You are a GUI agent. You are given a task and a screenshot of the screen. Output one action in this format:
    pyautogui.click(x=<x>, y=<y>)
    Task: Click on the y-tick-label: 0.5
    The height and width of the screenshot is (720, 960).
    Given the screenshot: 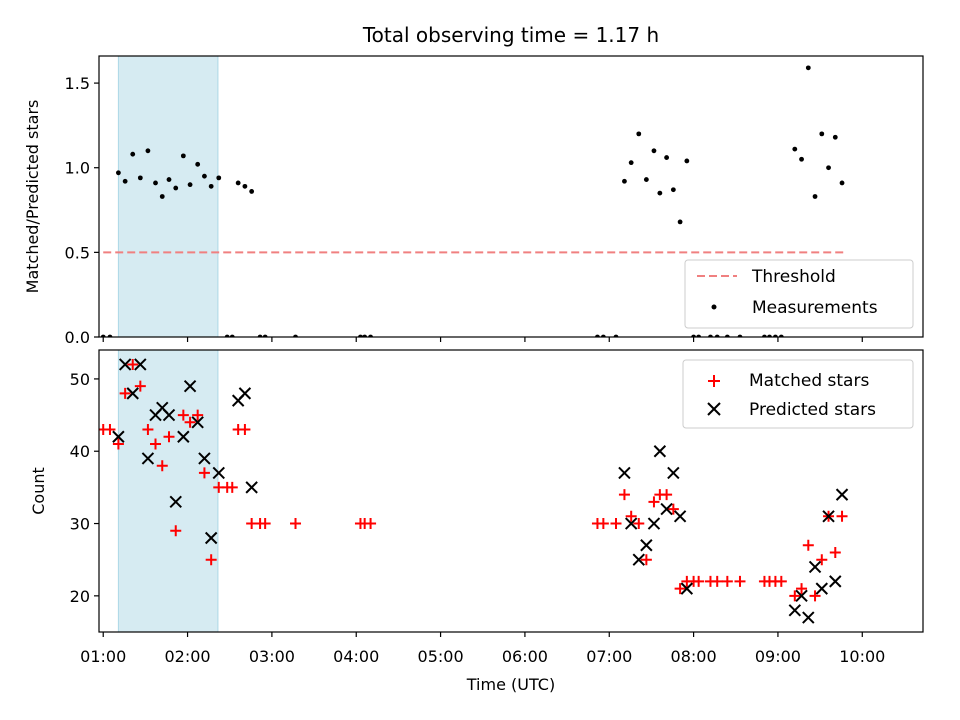 What is the action you would take?
    pyautogui.click(x=77, y=252)
    